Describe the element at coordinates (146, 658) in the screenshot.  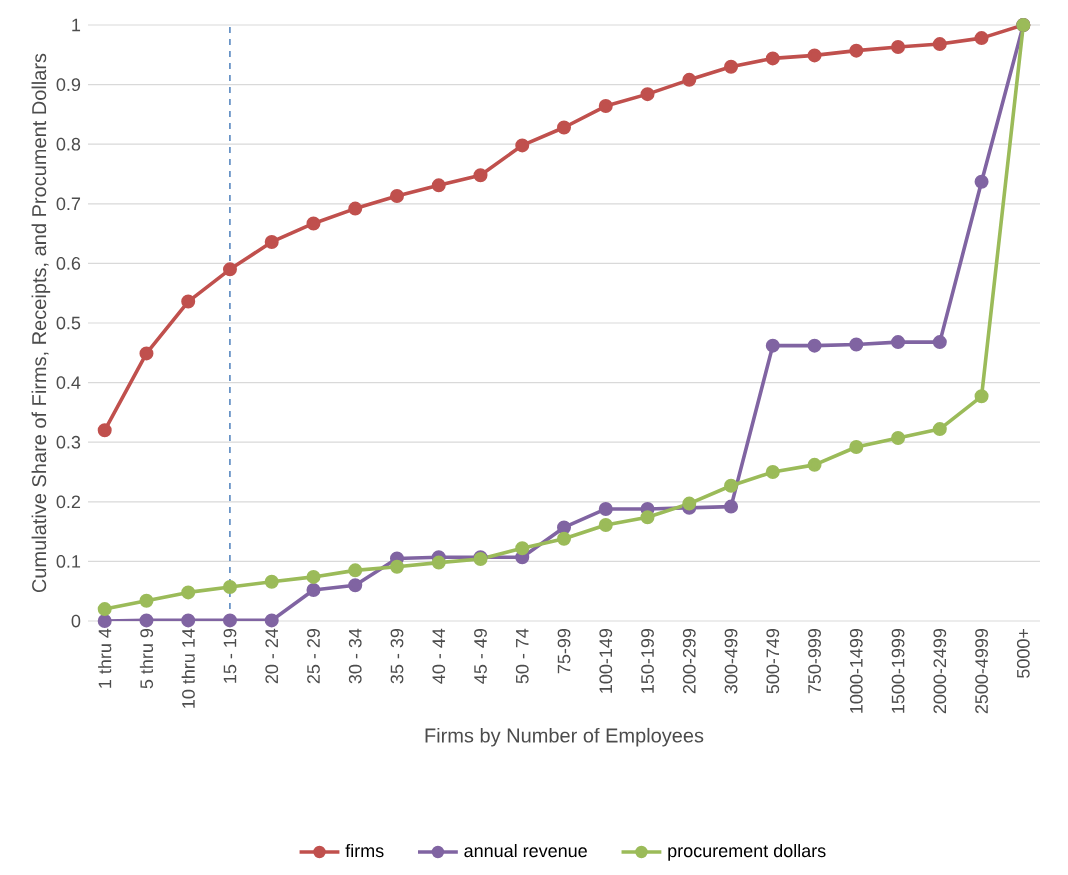
I see `x-tick-label: 5 thru 9` at that location.